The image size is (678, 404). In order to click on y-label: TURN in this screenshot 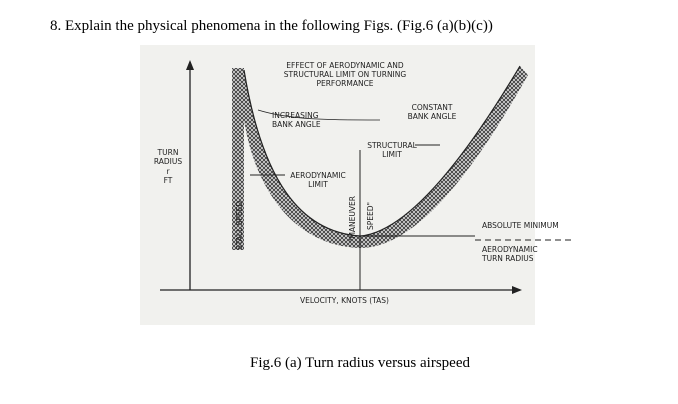, I will do `click(168, 152)`.